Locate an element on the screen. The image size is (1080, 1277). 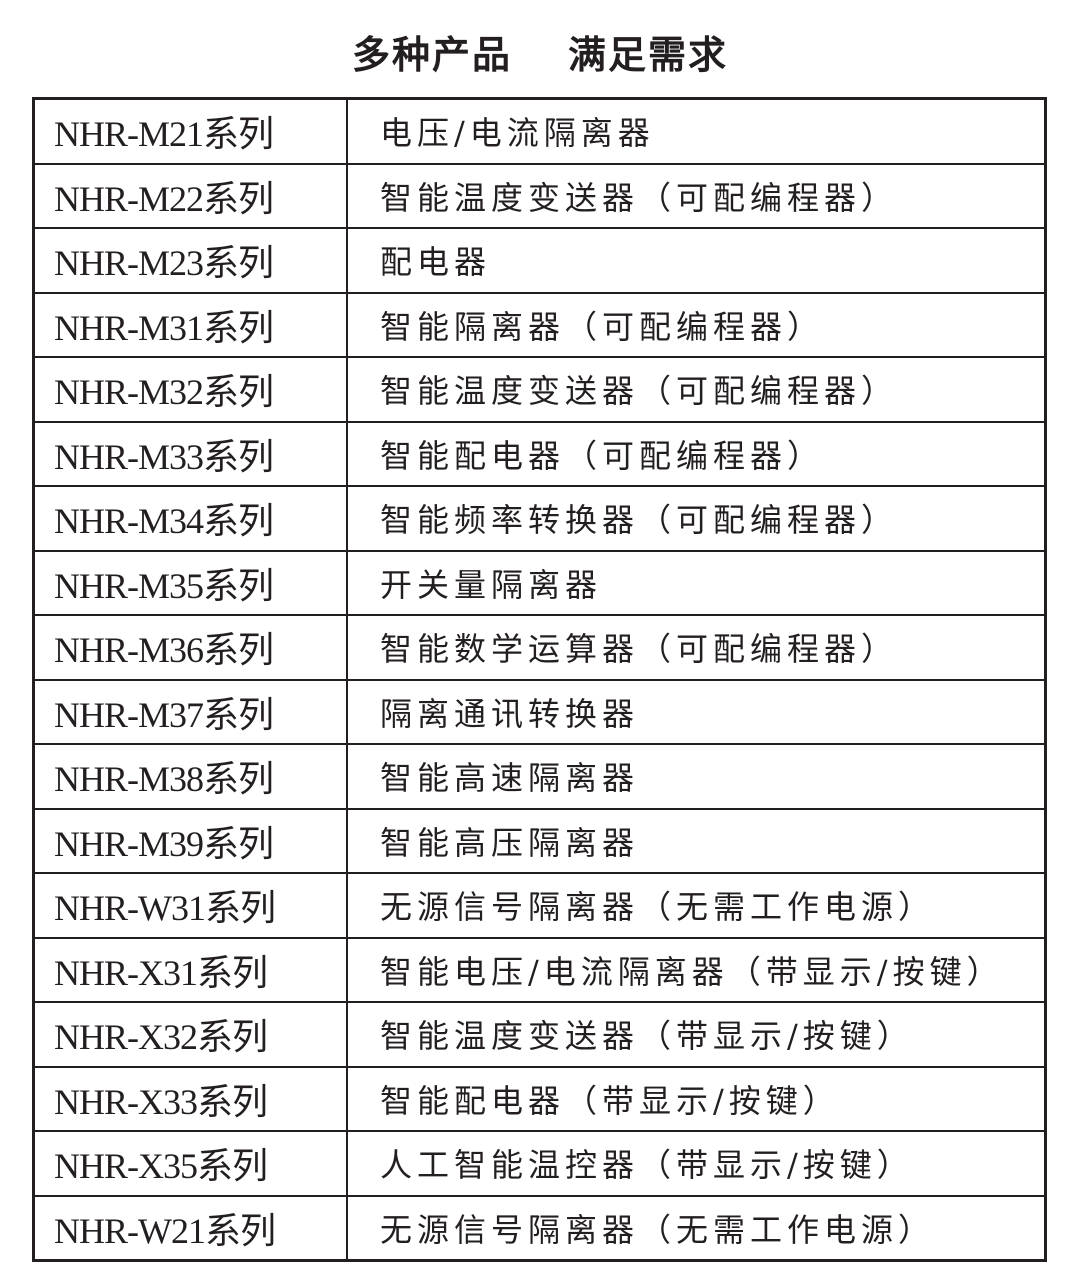
table-row: NHR-W21系列 无源信号隔离器（无需工作电源） is located at coordinates (539, 1227).